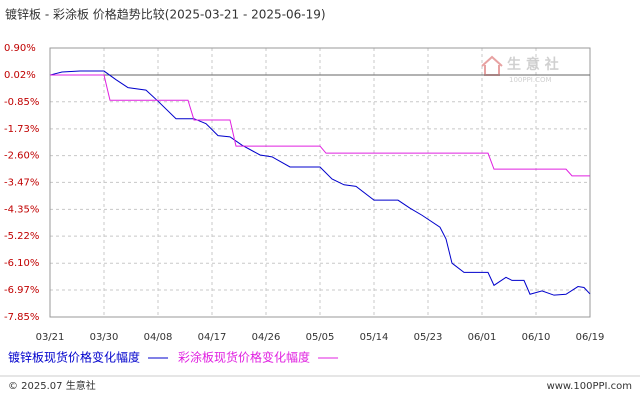 The width and height of the screenshot is (640, 400). I want to click on x-tick-label: 06/01, so click(482, 337).